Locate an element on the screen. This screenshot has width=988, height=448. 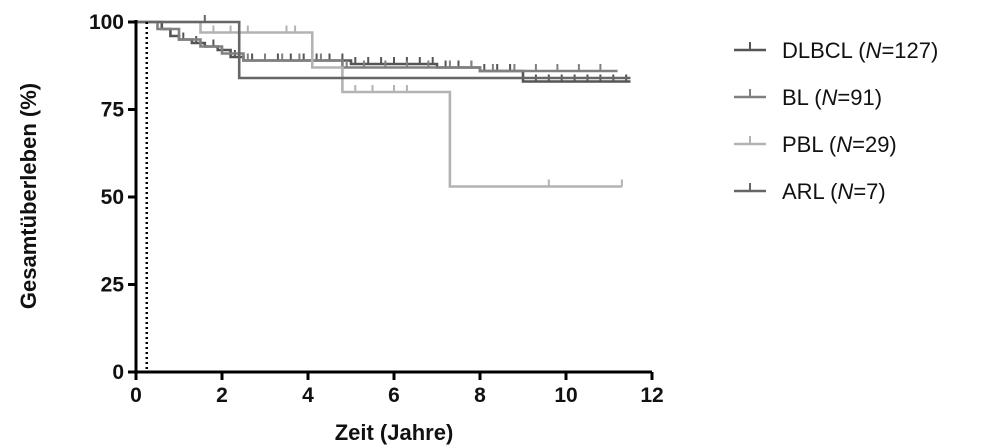
legend-series-n: N=29) is located at coordinates (866, 144).